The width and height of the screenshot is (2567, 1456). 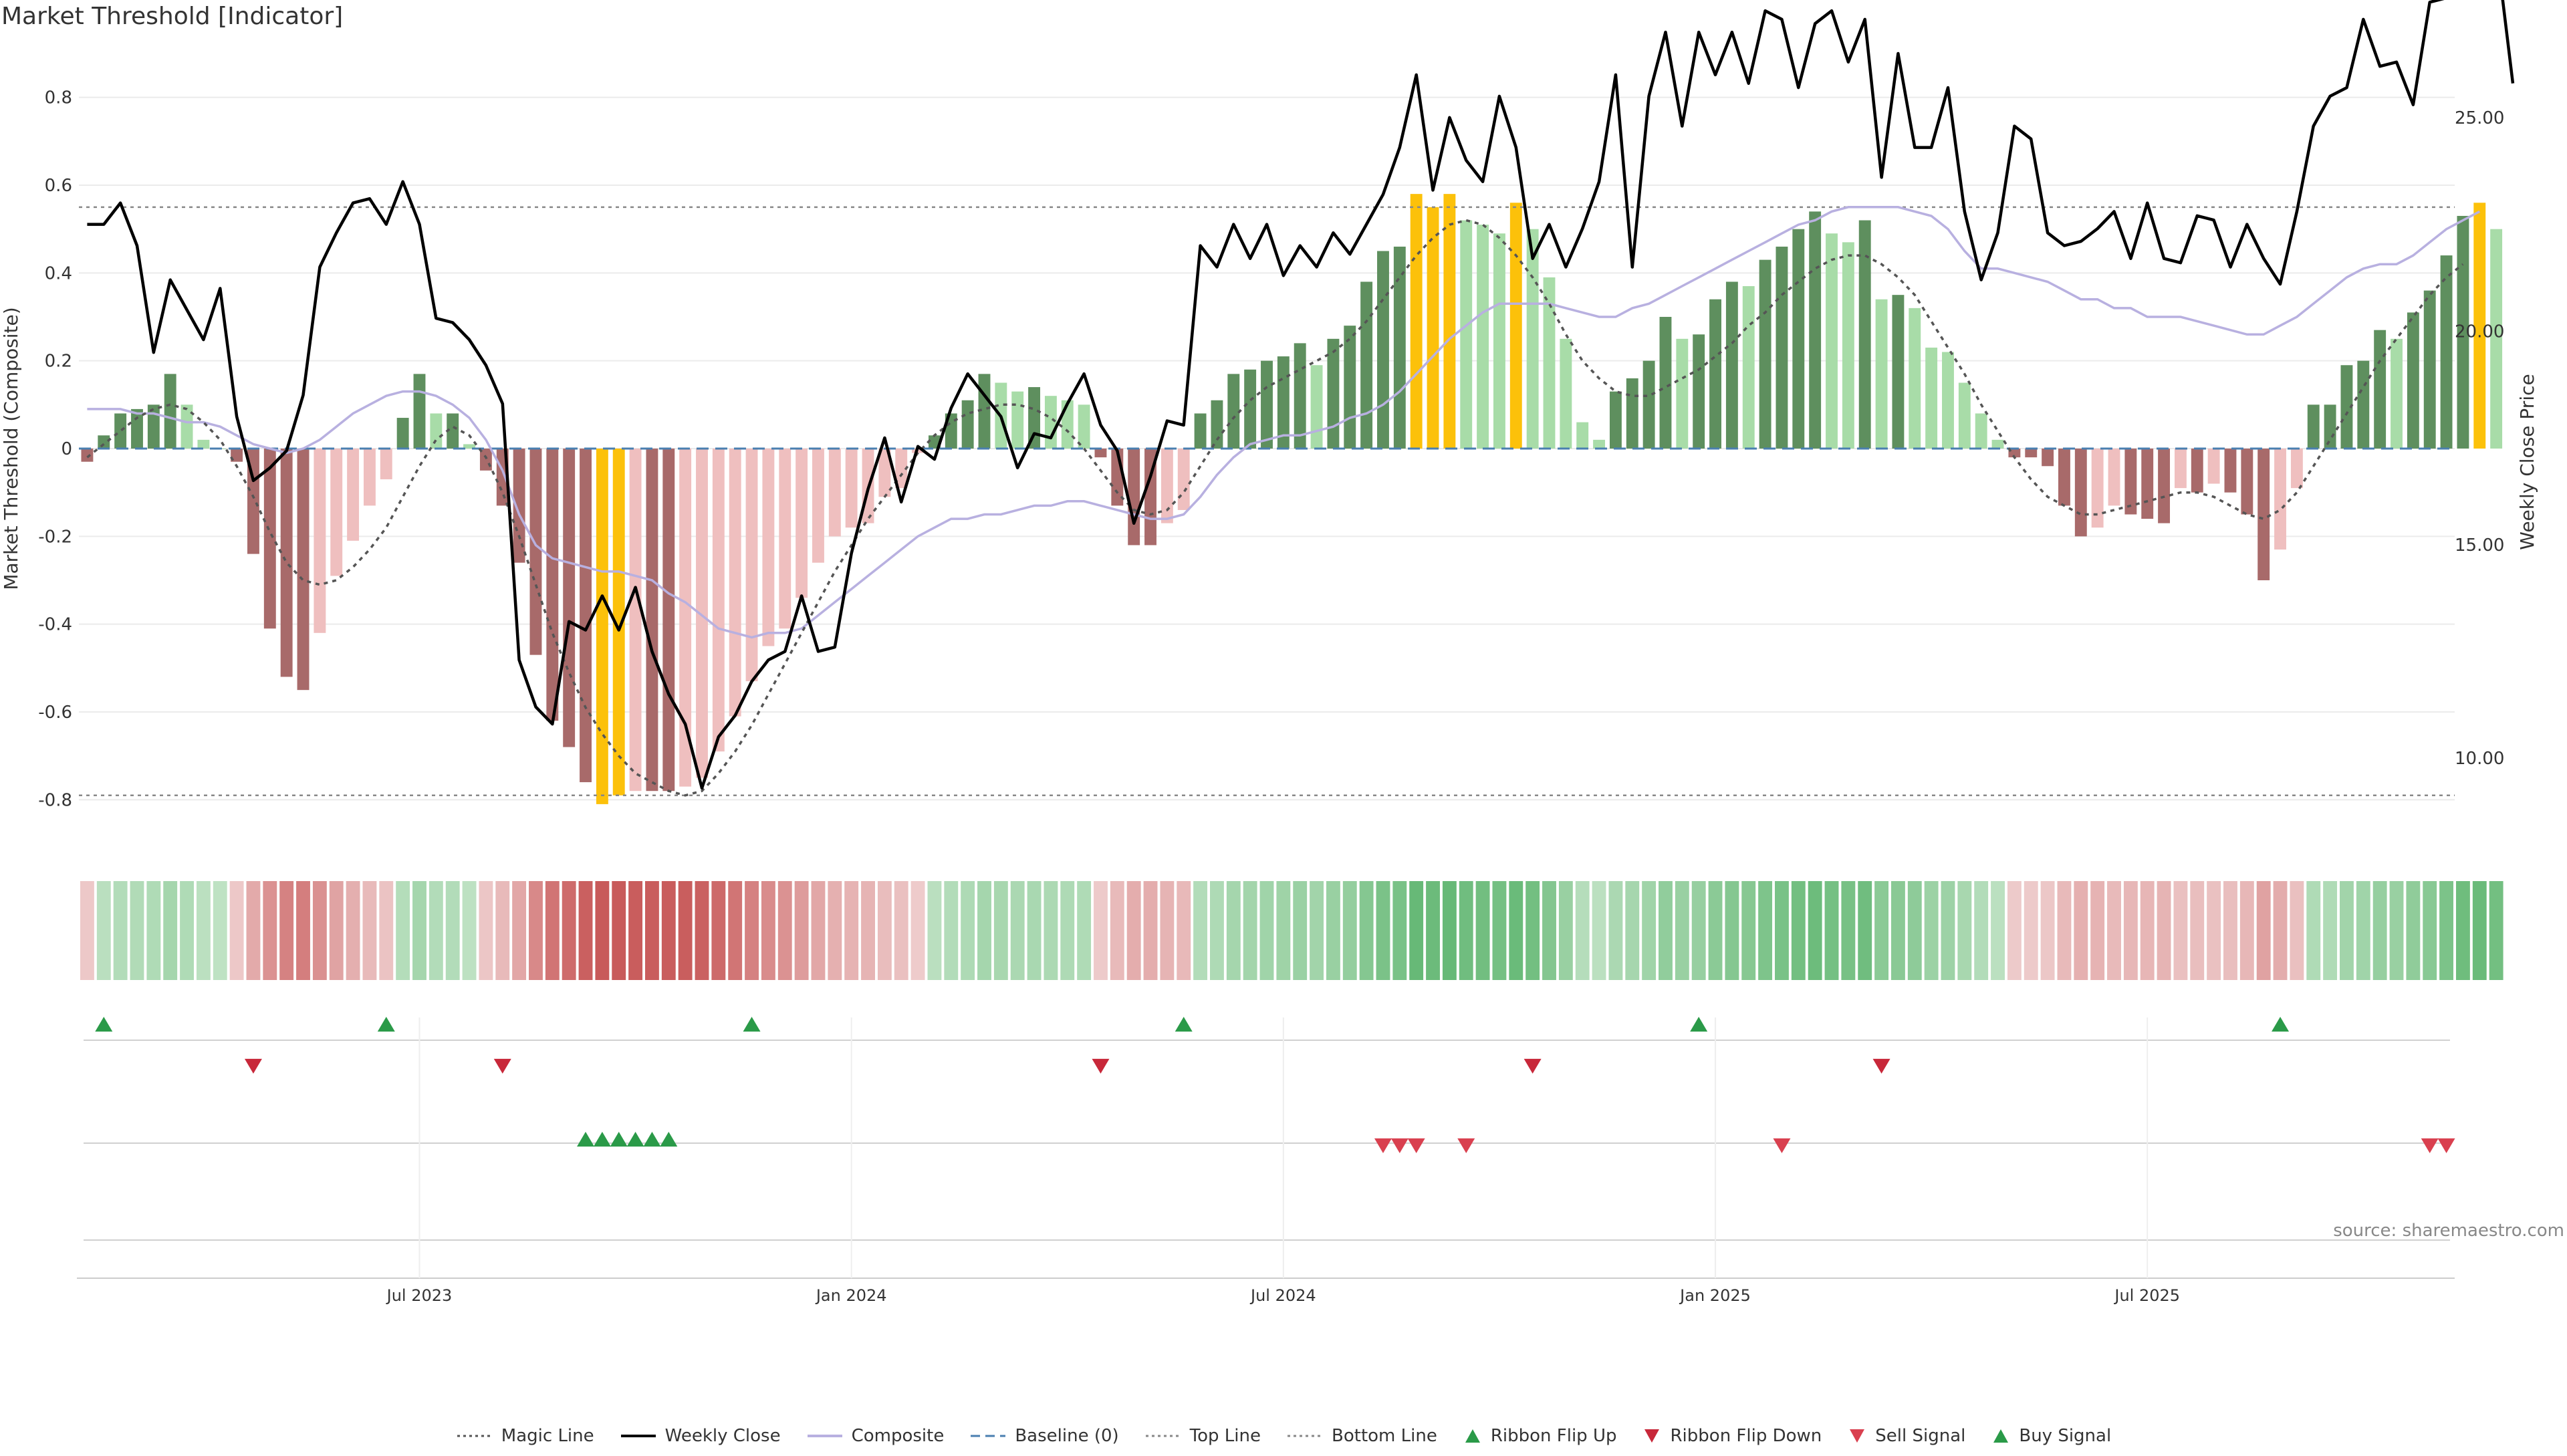 What do you see at coordinates (172, 16) in the screenshot?
I see `chart-title: Market Threshold [Indicator]` at bounding box center [172, 16].